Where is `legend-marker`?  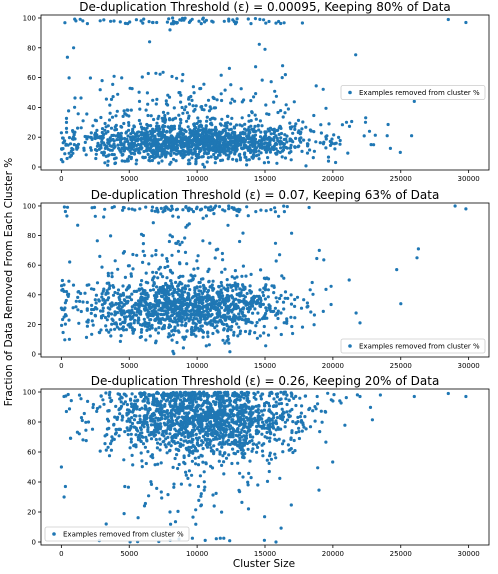
legend-marker is located at coordinates (350, 346).